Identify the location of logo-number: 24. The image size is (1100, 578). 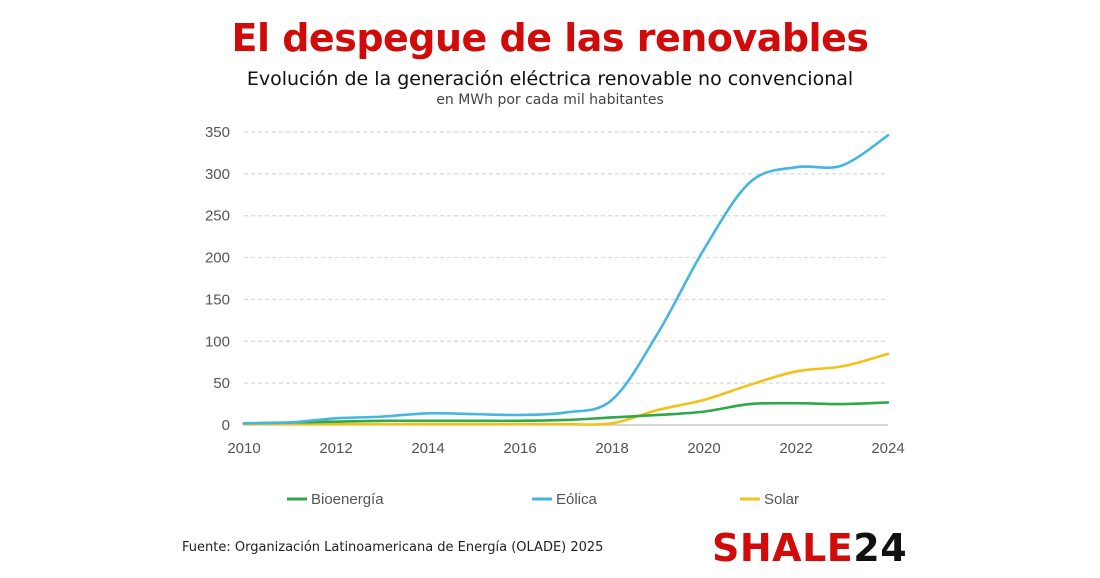
(880, 548).